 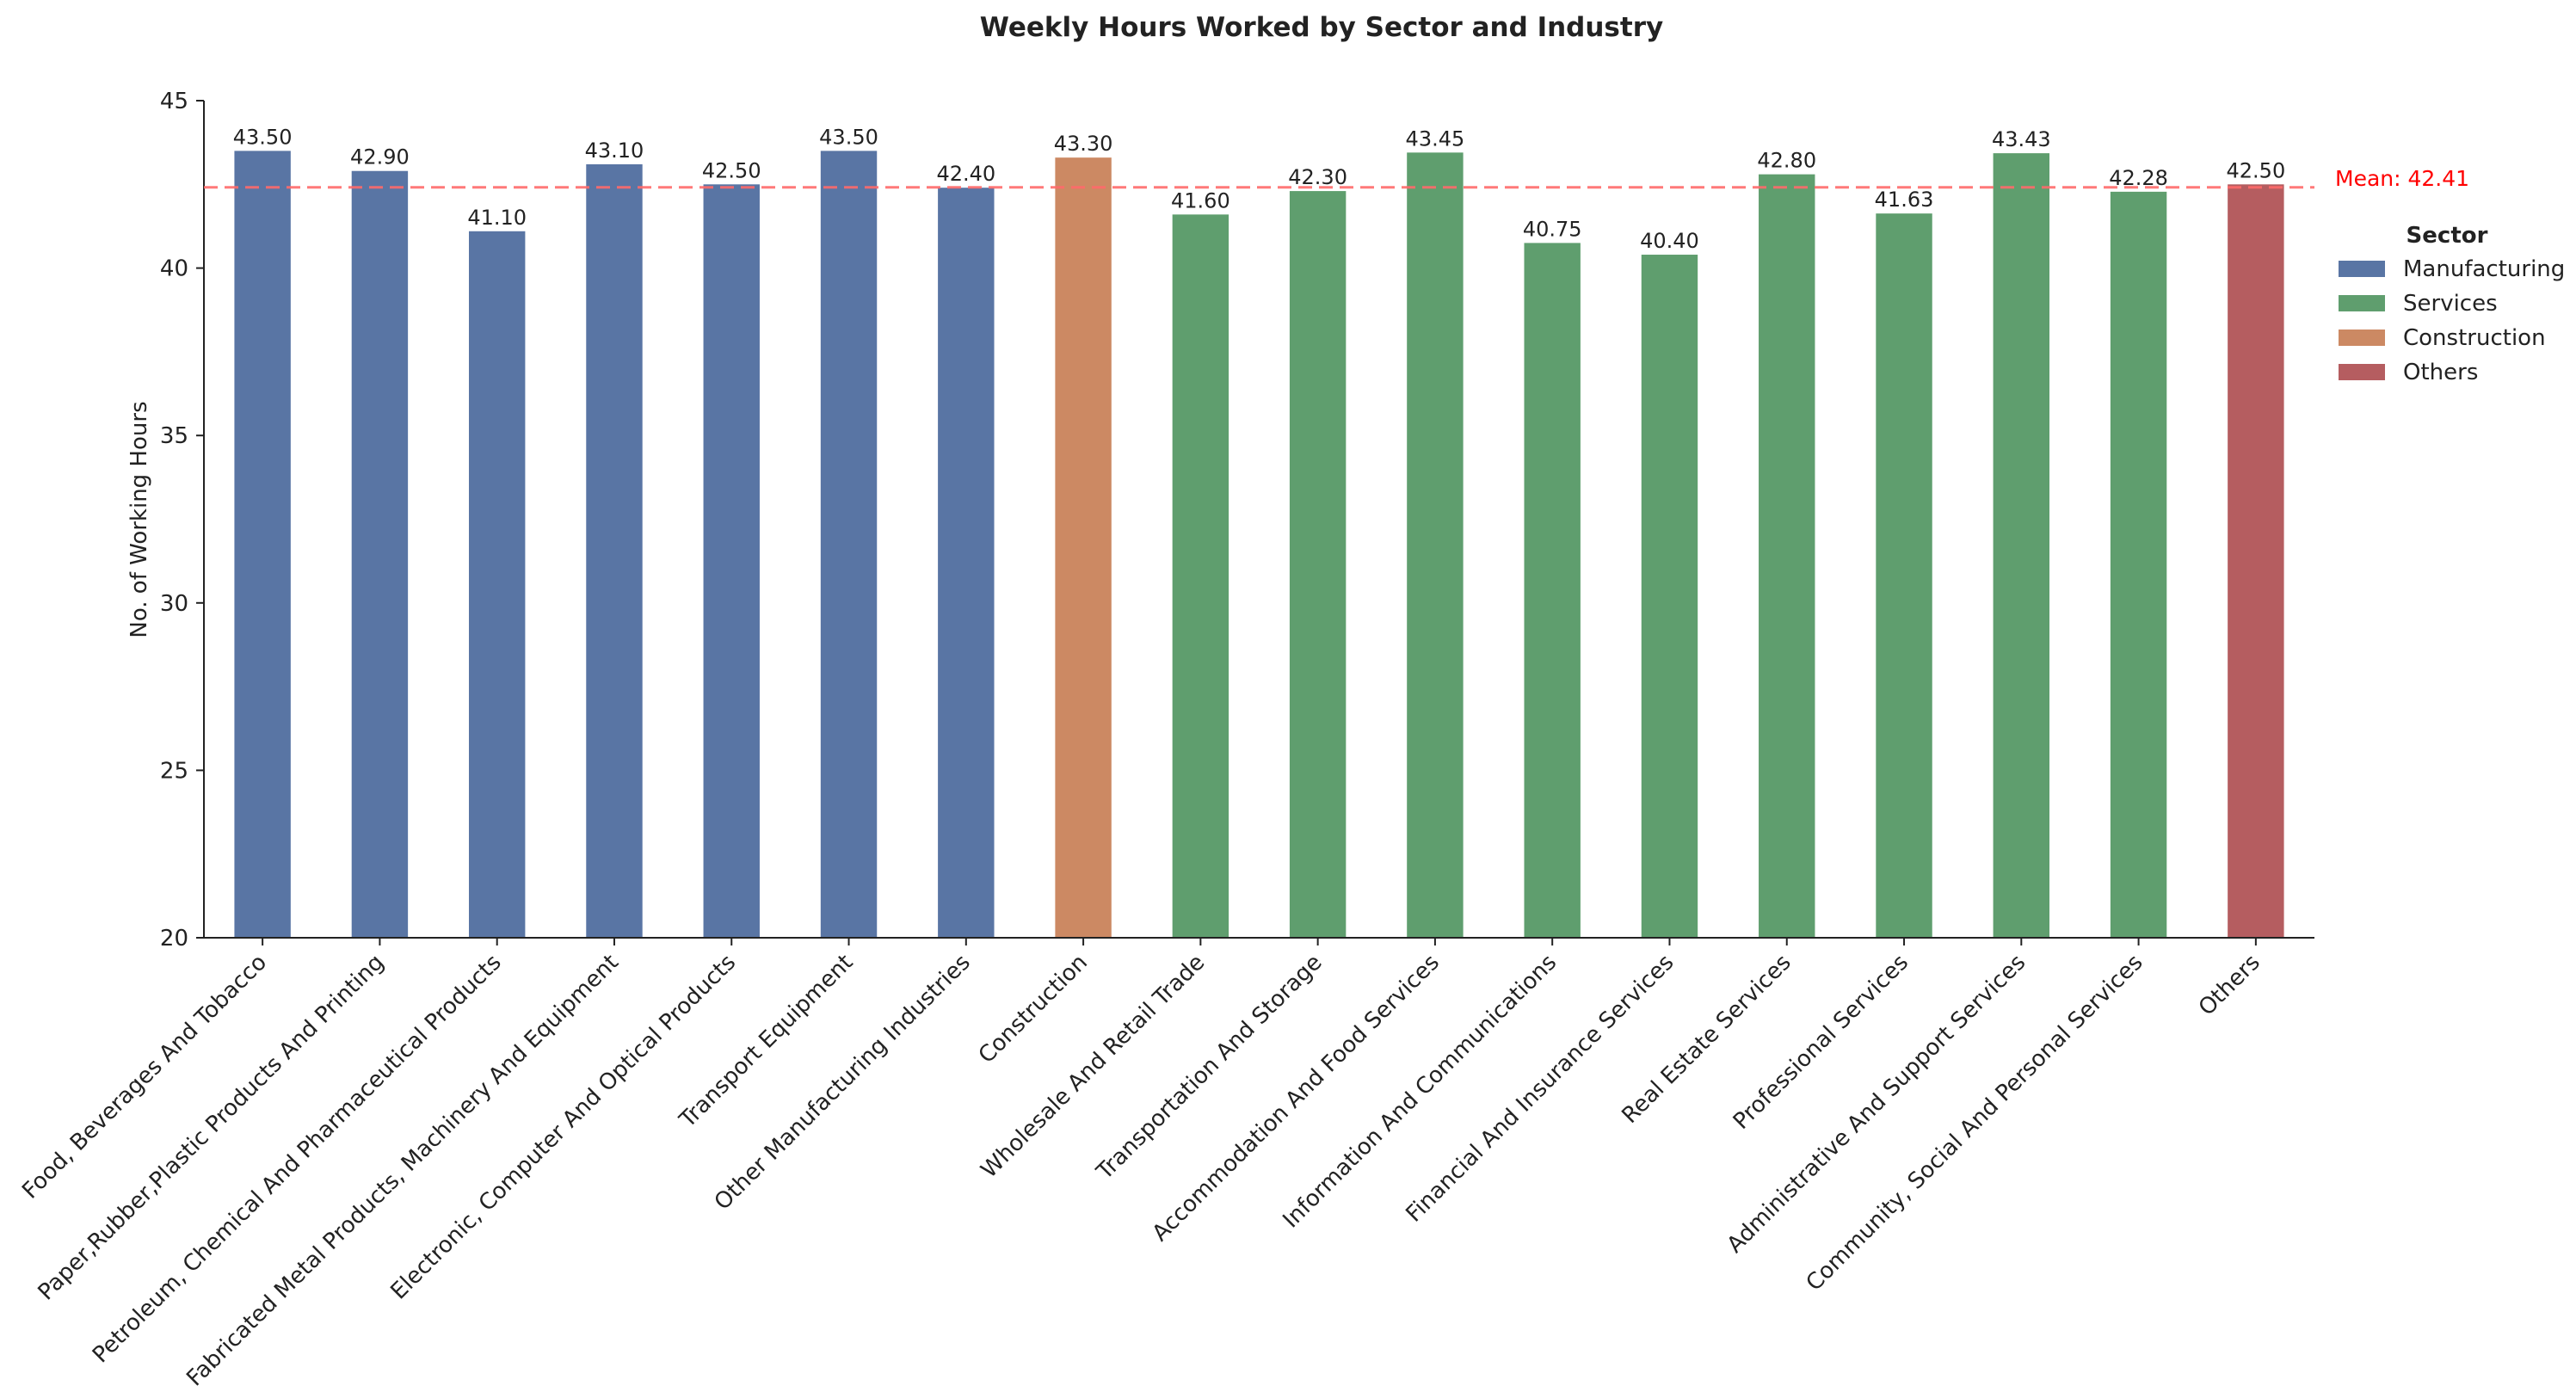 I want to click on x-tick-label: Food, Beverages And Tobacco, so click(x=145, y=1077).